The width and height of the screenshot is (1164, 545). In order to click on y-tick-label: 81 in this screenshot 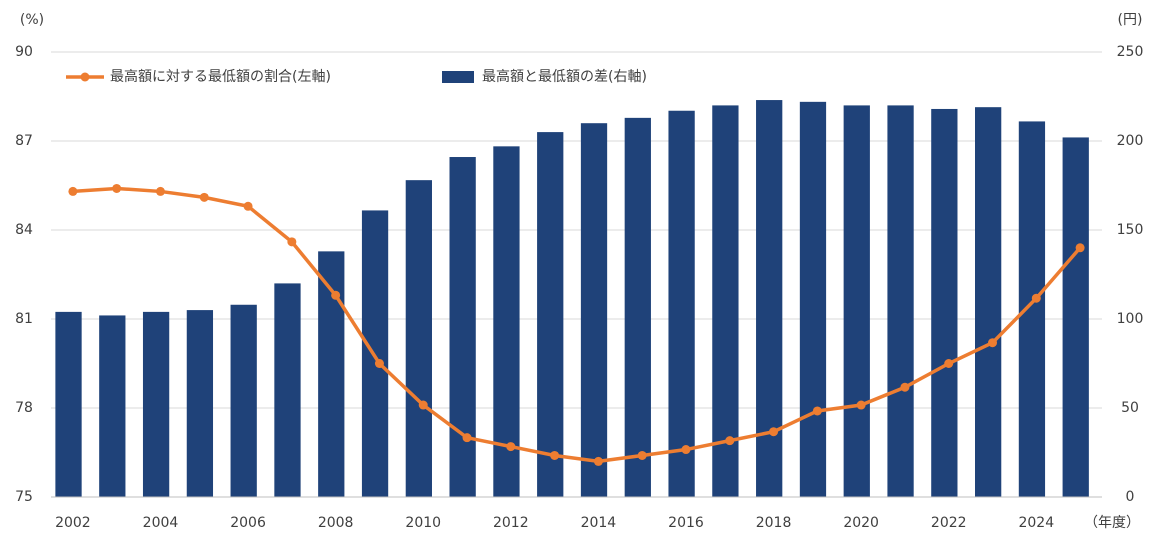, I will do `click(24, 319)`.